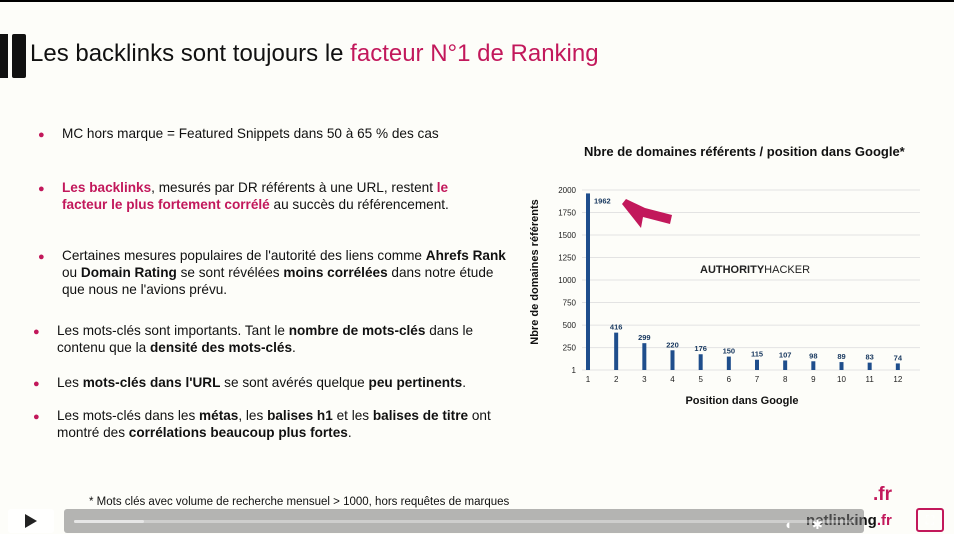 This screenshot has width=954, height=534. Describe the element at coordinates (255, 196) in the screenshot. I see `bullet-highlight: le facteur le plus fortement corrélé` at that location.